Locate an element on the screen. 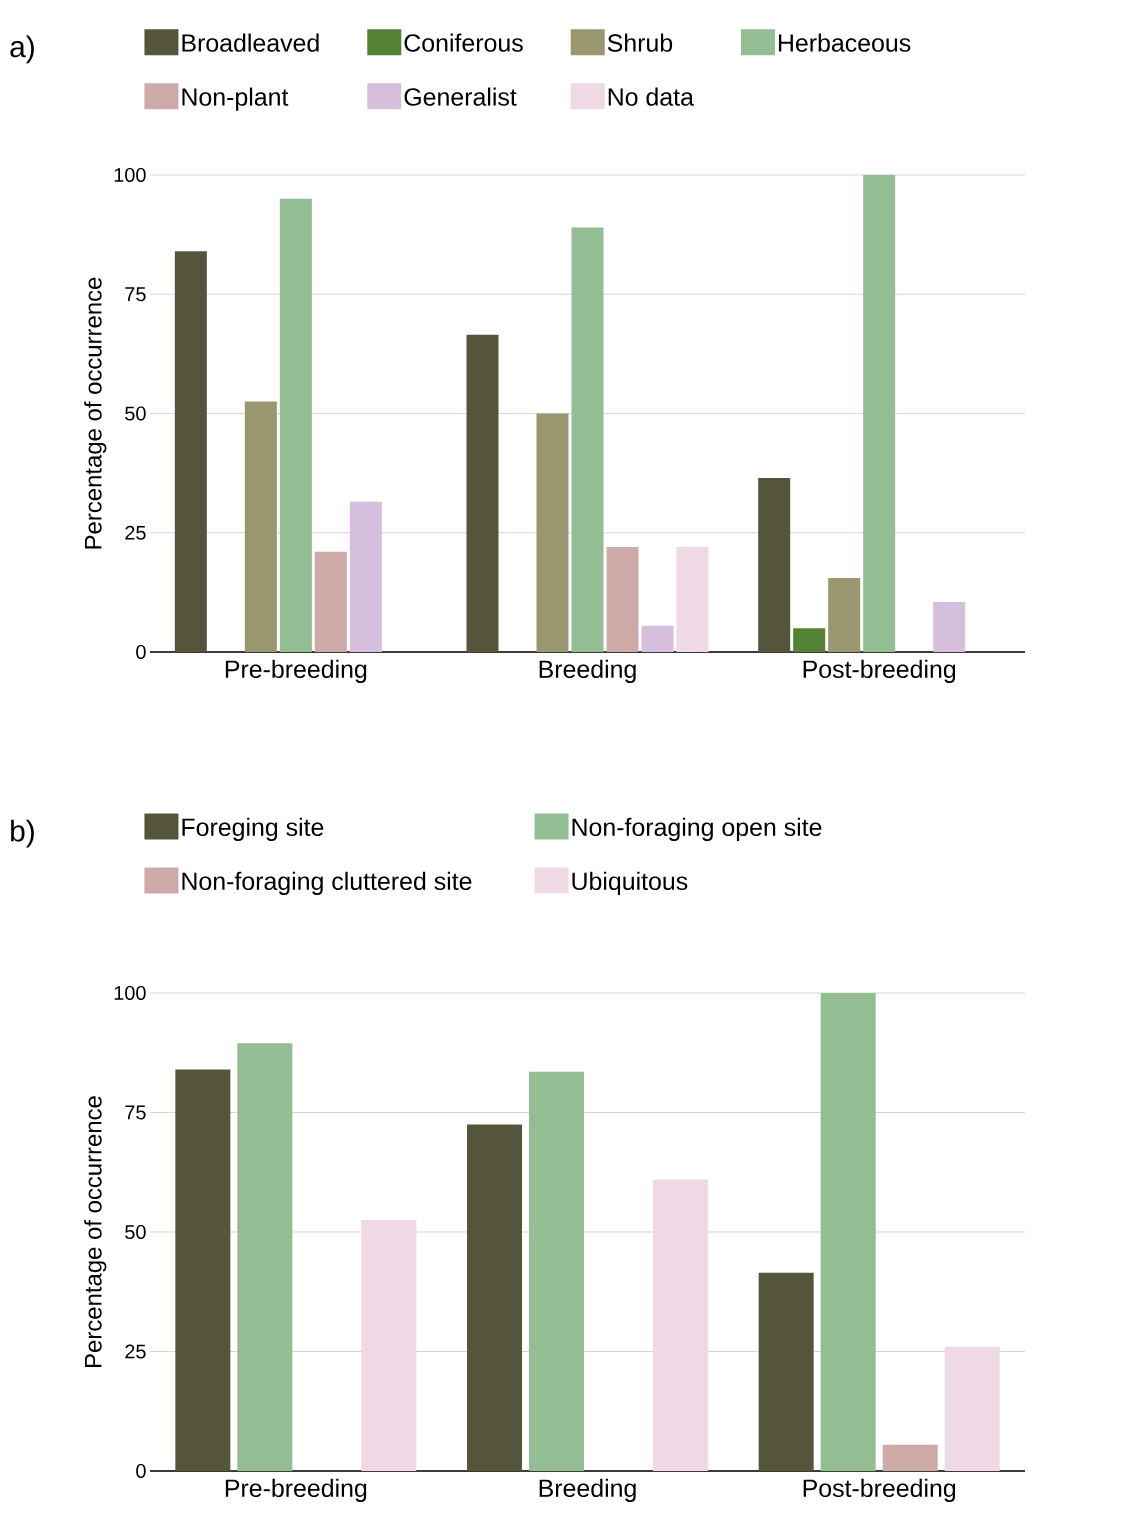 The height and width of the screenshot is (1520, 1122). text: a) is located at coordinates (22, 49).